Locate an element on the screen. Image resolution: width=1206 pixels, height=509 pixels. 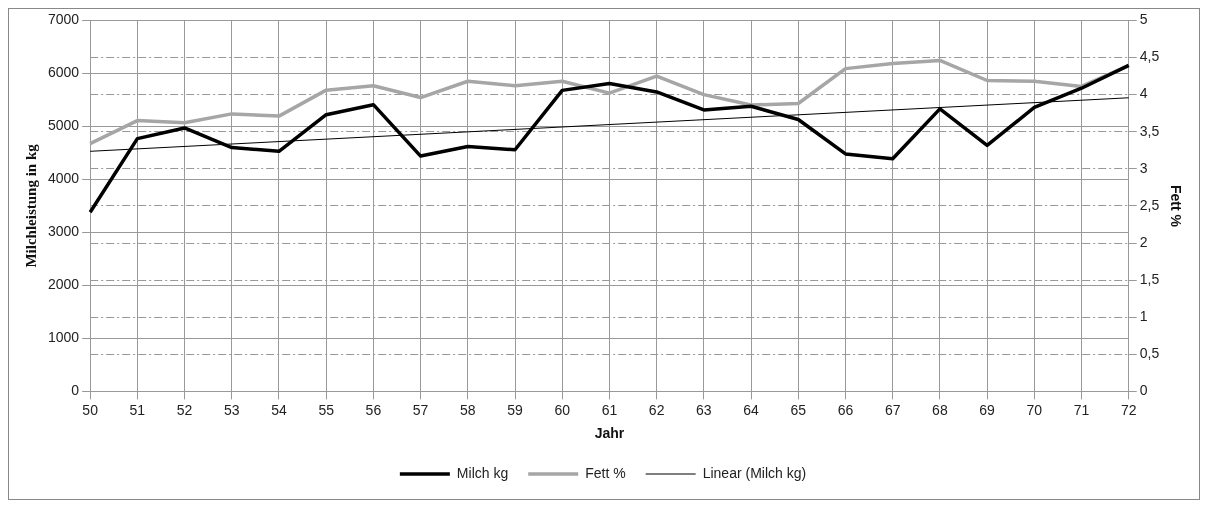
y-tick-label: 7000 is located at coordinates (63, 19).